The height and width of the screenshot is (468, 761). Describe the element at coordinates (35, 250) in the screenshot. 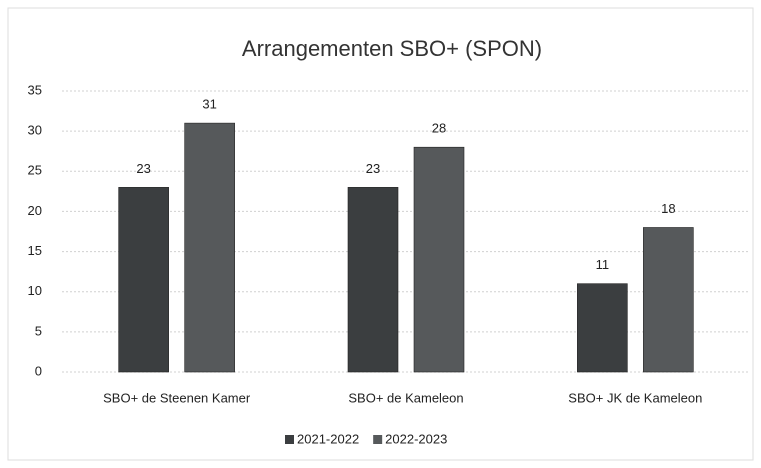

I see `y-tick-label: 15` at that location.